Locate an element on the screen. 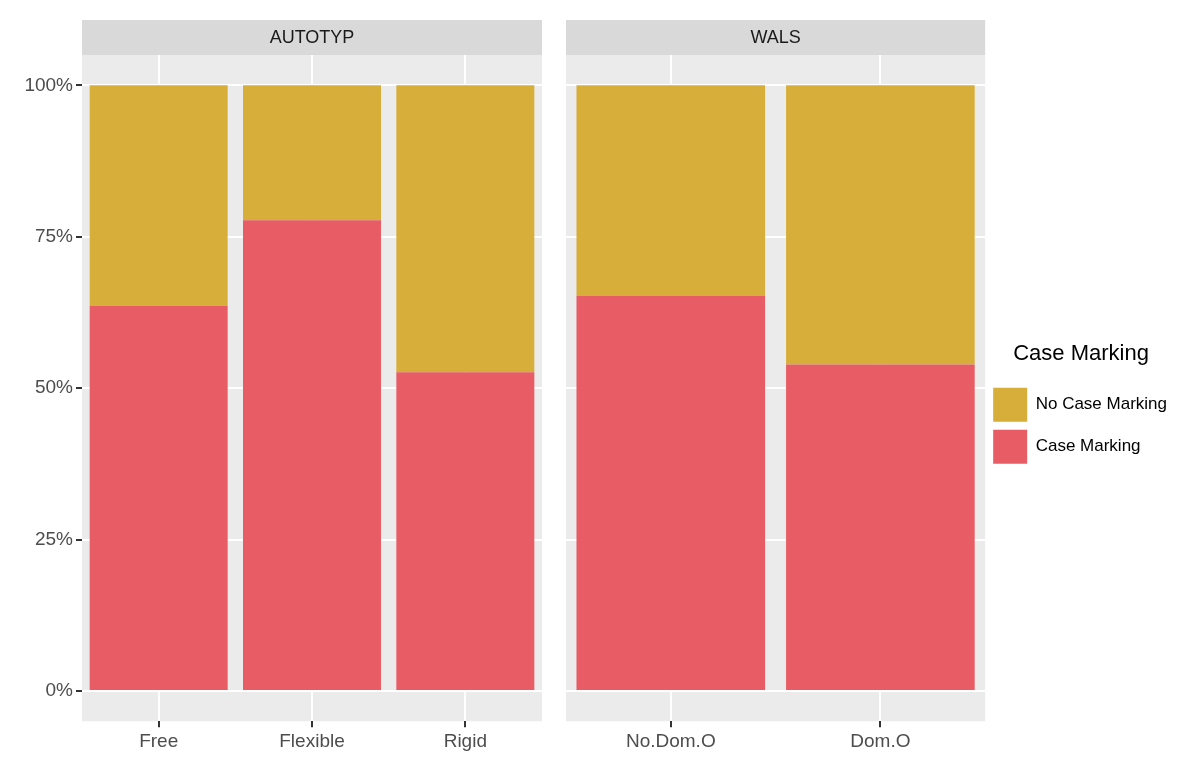 The width and height of the screenshot is (1187, 764). x-tick-label: No.Dom.O is located at coordinates (670, 740).